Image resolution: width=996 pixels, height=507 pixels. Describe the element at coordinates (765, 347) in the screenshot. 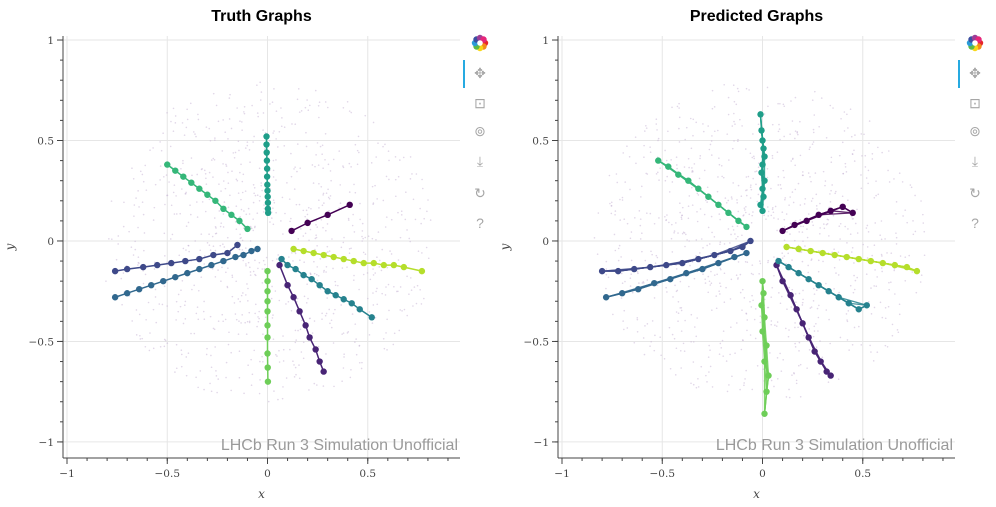

I see `pred-lime-green-down` at that location.